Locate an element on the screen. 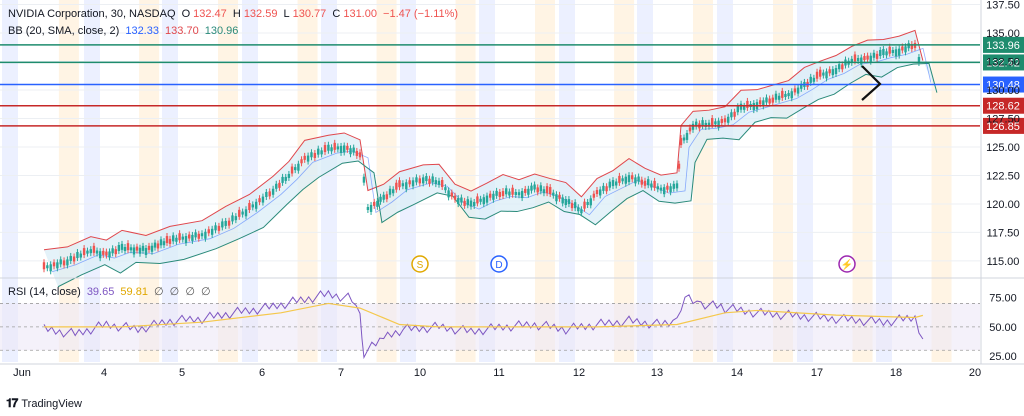 The image size is (1024, 416). level-tag is located at coordinates (1003, 105).